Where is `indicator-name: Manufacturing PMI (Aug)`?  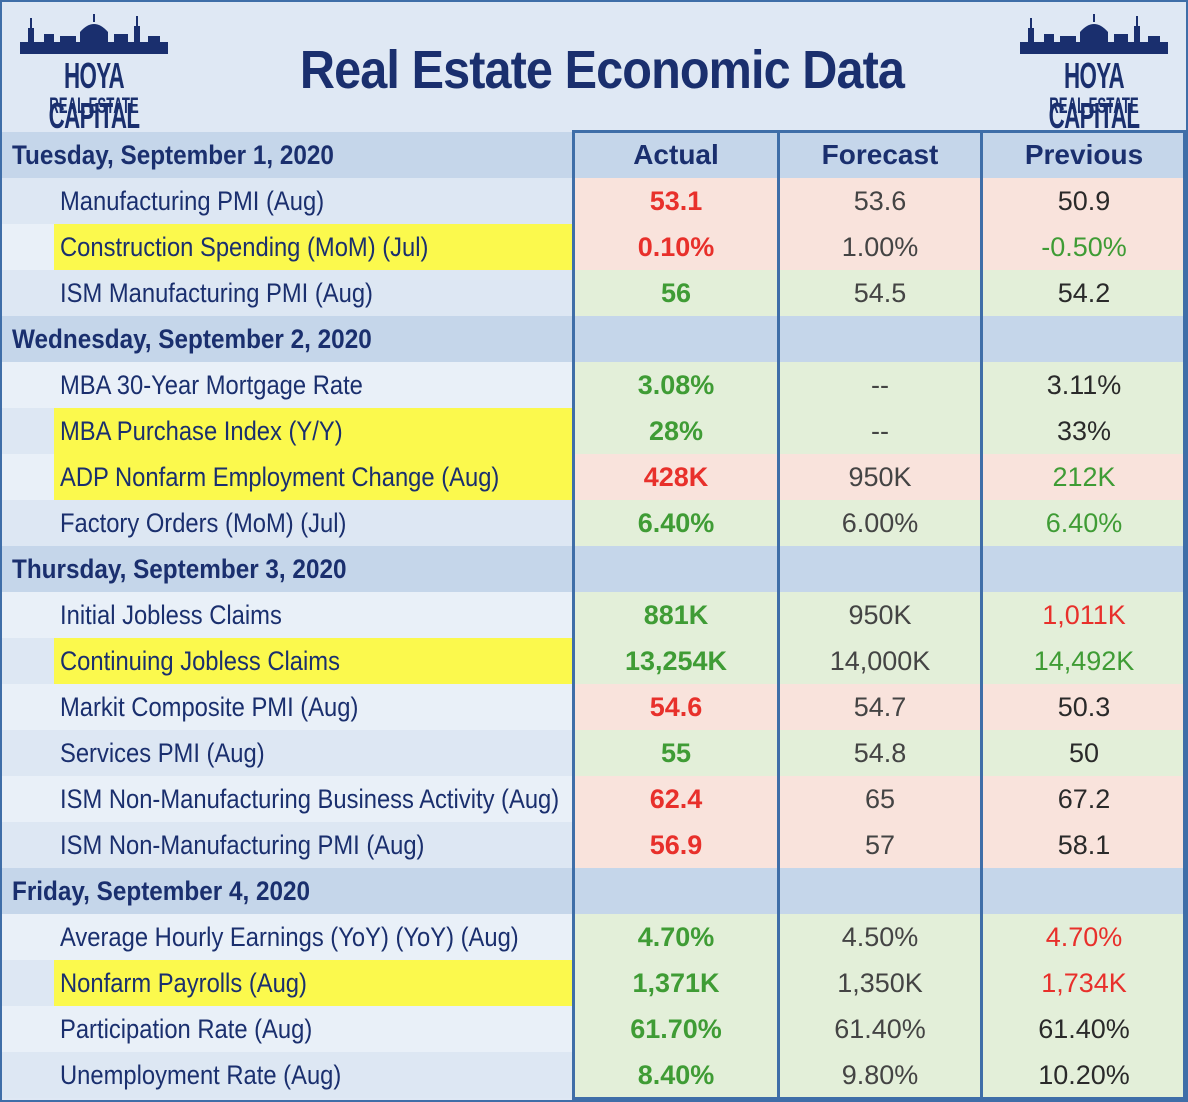 indicator-name: Manufacturing PMI (Aug) is located at coordinates (313, 201).